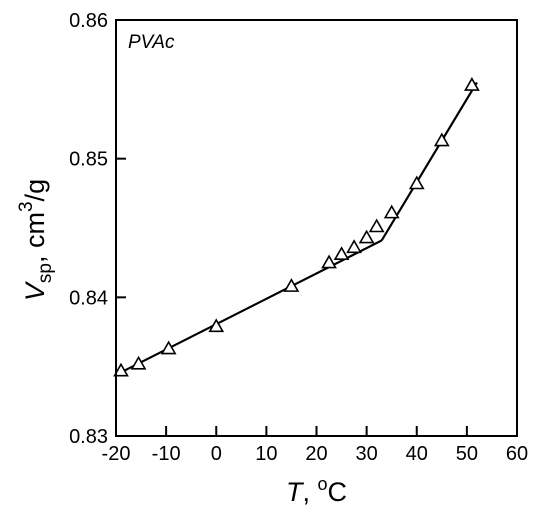 This screenshot has height=514, width=550. I want to click on y-axis-unit: , cm, so click(35, 237).